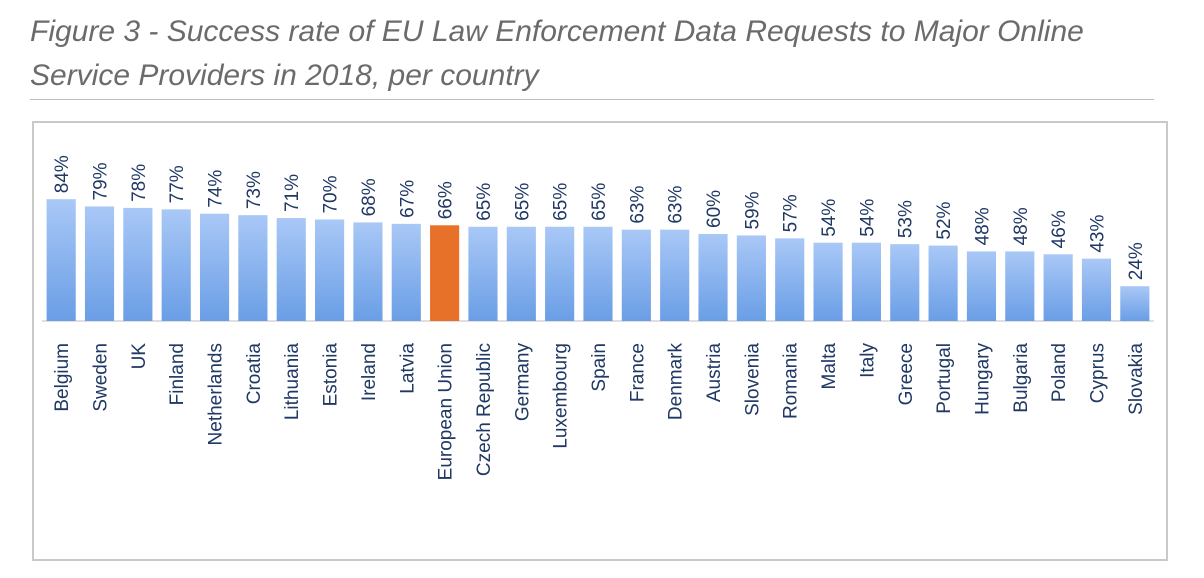  What do you see at coordinates (1097, 234) in the screenshot?
I see `data-label: 43%` at bounding box center [1097, 234].